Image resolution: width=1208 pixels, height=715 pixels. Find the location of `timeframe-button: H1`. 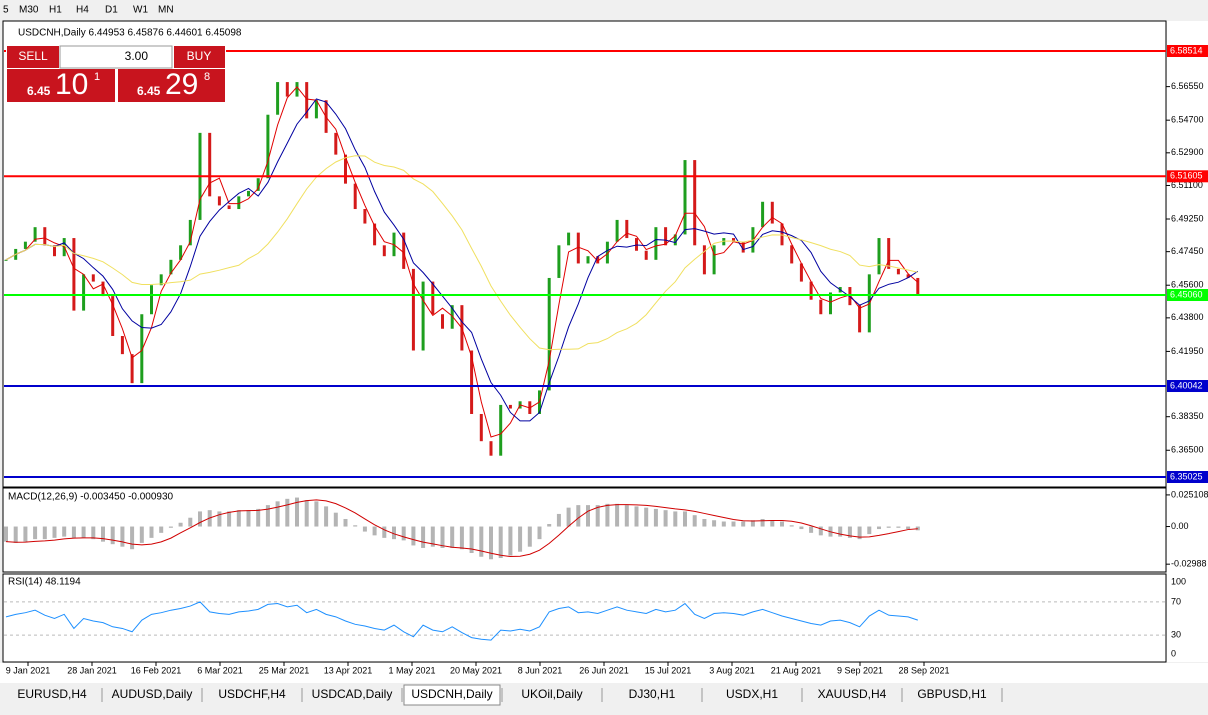

timeframe-button: H1 is located at coordinates (55, 10).